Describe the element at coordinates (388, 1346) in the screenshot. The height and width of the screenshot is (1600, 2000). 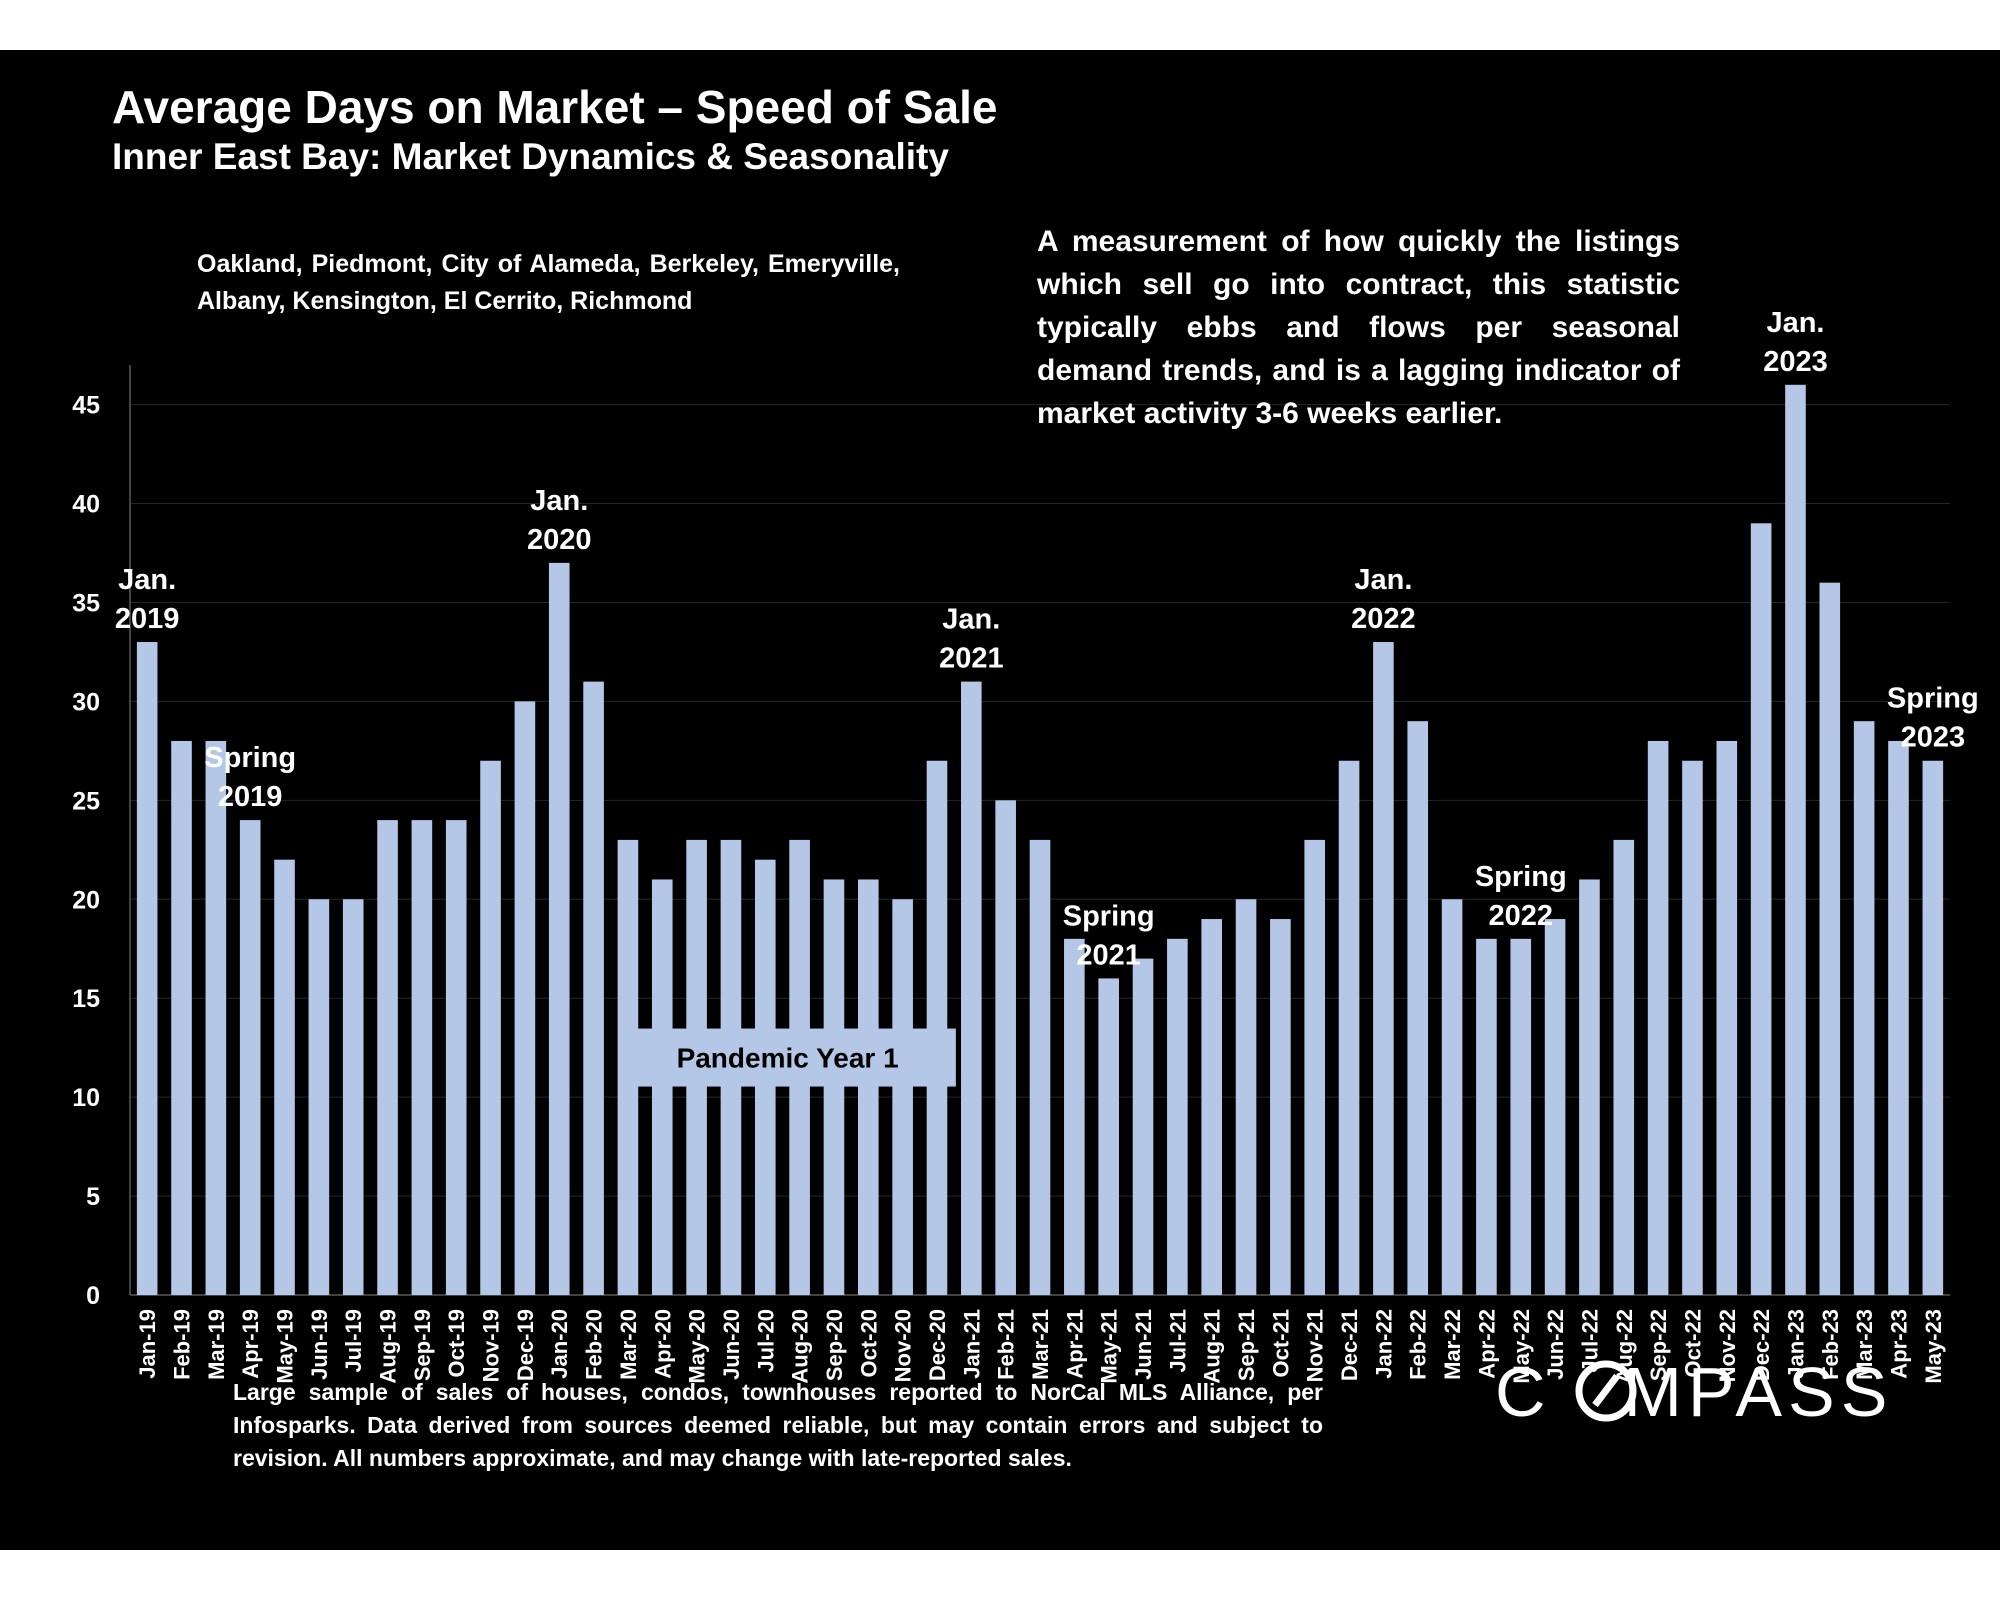
I see `x-tick-label: Aug-19` at that location.